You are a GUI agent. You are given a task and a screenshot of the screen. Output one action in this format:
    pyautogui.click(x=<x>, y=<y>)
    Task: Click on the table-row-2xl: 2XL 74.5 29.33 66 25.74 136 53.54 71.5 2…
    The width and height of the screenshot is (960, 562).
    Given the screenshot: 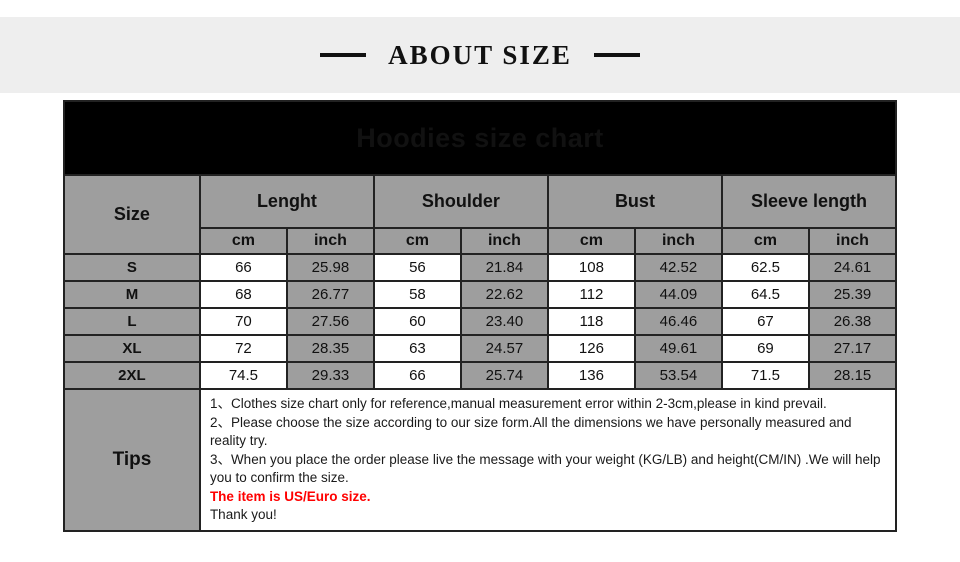 What is the action you would take?
    pyautogui.click(x=480, y=375)
    